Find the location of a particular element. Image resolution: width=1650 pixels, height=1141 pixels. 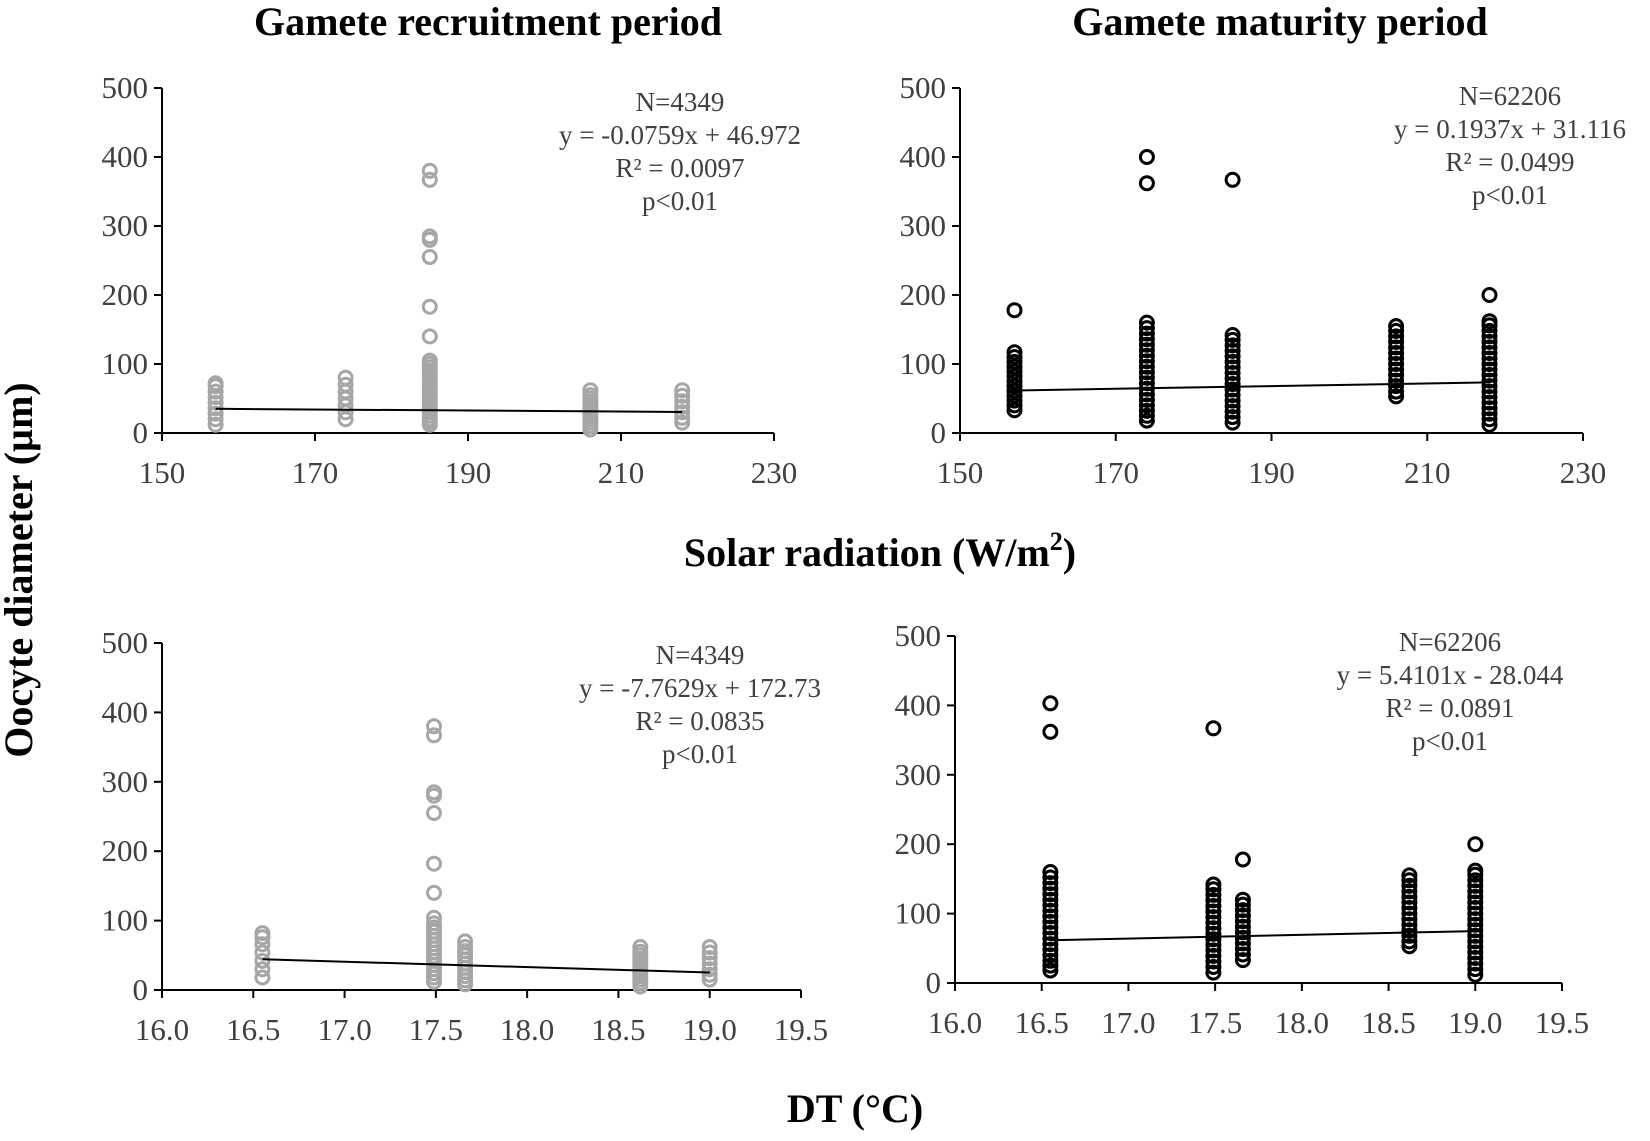

x-tick-label: 17.5 is located at coordinates (436, 1029).